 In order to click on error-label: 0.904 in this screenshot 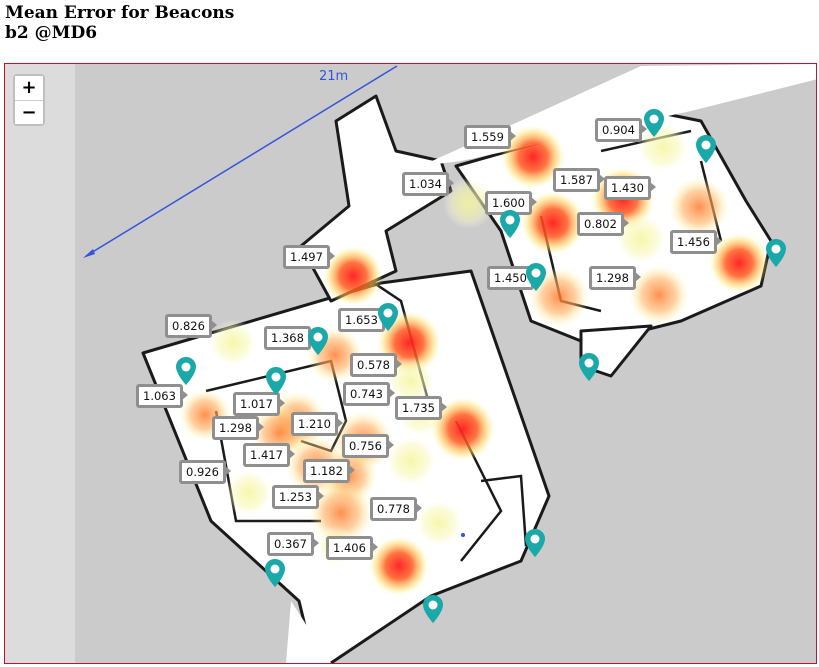, I will do `click(621, 130)`.